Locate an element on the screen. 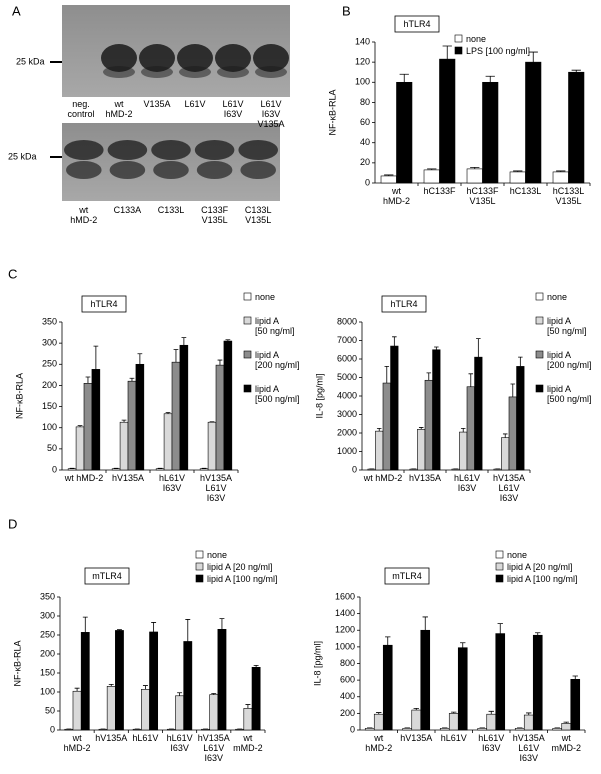 Image resolution: width=601 pixels, height=774 pixels. y-tick-label: 100 is located at coordinates (47, 691).